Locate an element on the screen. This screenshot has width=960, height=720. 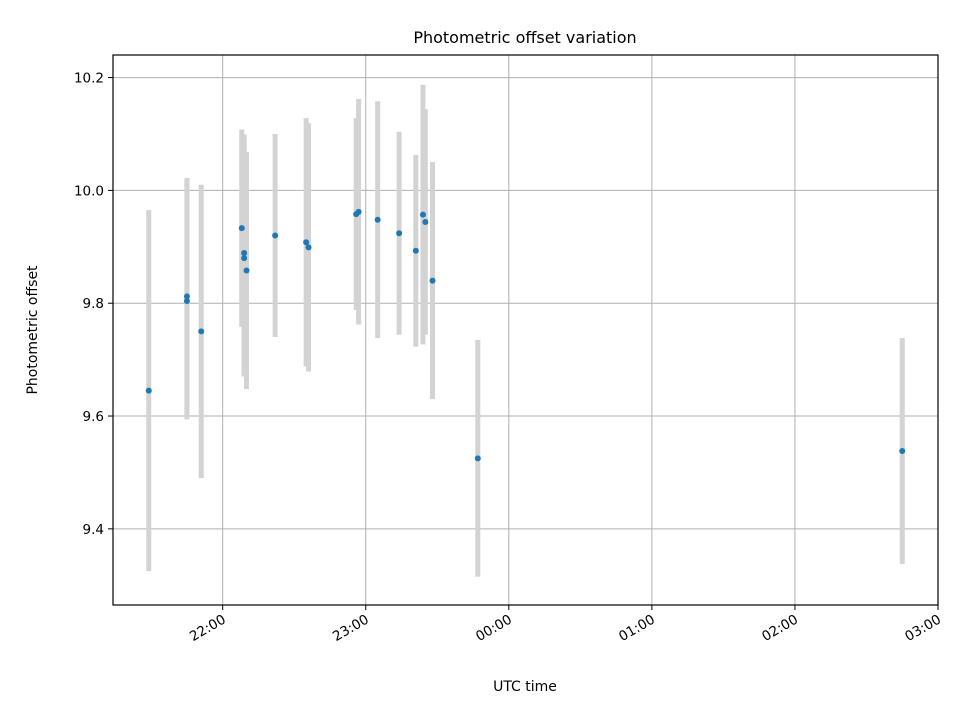
y-axis-label: Photometric offset is located at coordinates (33, 330).